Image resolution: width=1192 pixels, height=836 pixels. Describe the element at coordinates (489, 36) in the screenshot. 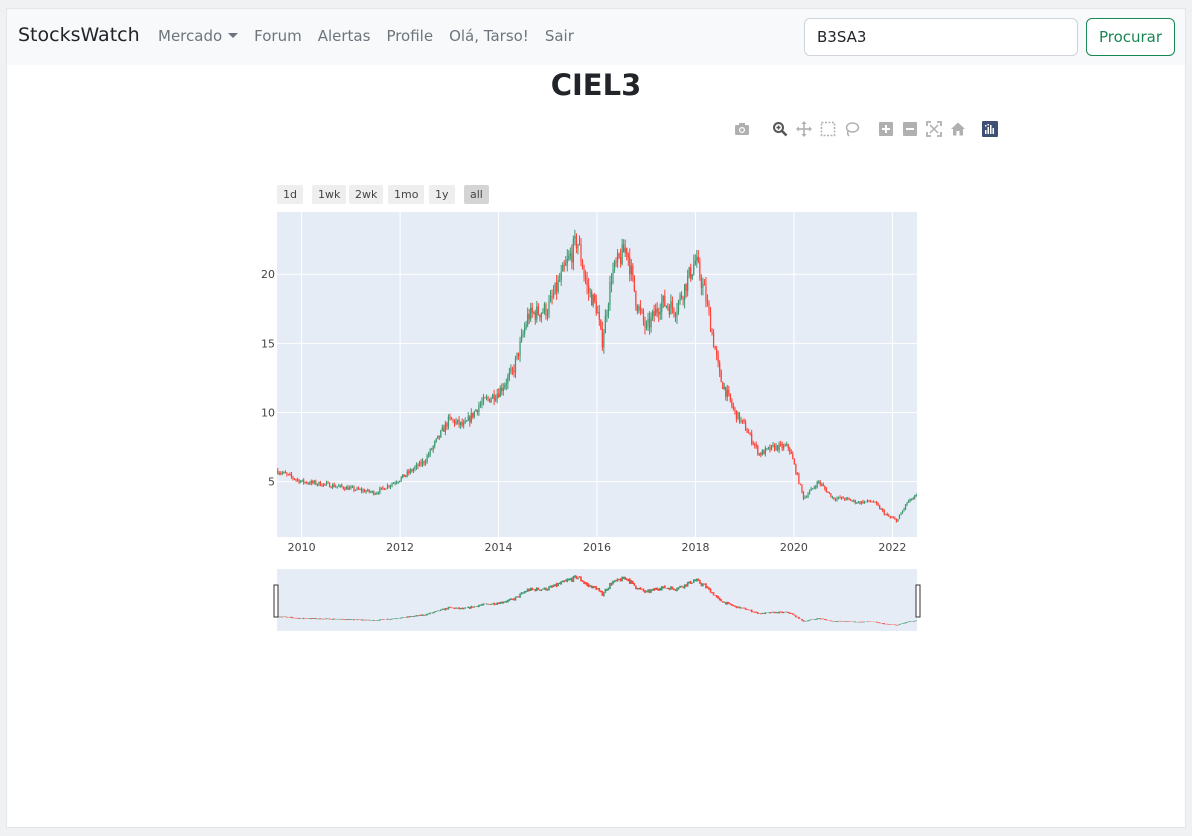

I see `nav-greeting: Olá, Tarso!` at that location.